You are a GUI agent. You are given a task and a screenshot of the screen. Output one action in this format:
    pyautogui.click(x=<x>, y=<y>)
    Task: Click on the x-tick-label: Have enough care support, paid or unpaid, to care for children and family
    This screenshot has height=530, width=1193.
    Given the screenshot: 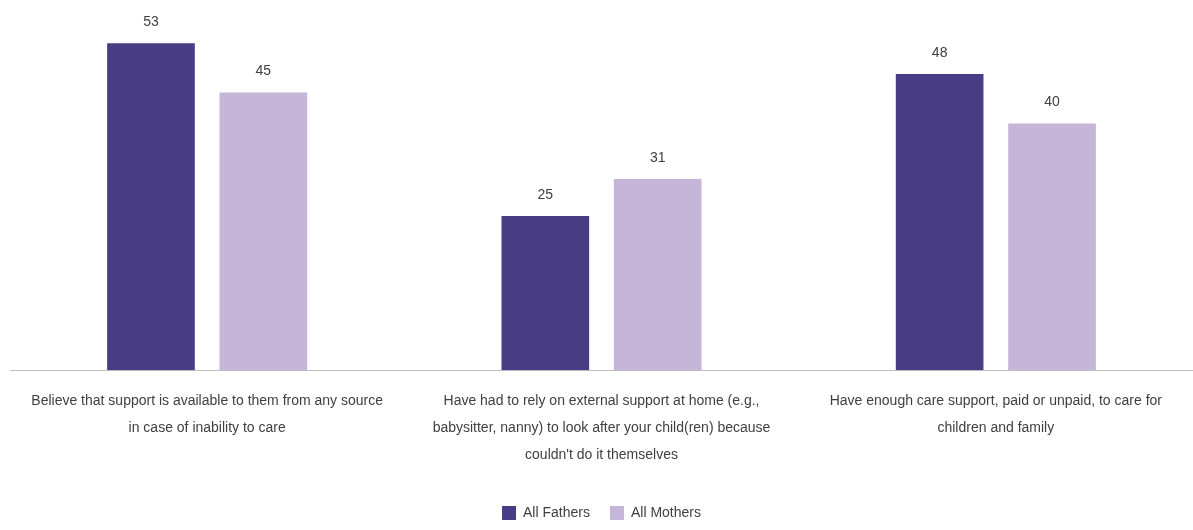 What is the action you would take?
    pyautogui.click(x=996, y=413)
    